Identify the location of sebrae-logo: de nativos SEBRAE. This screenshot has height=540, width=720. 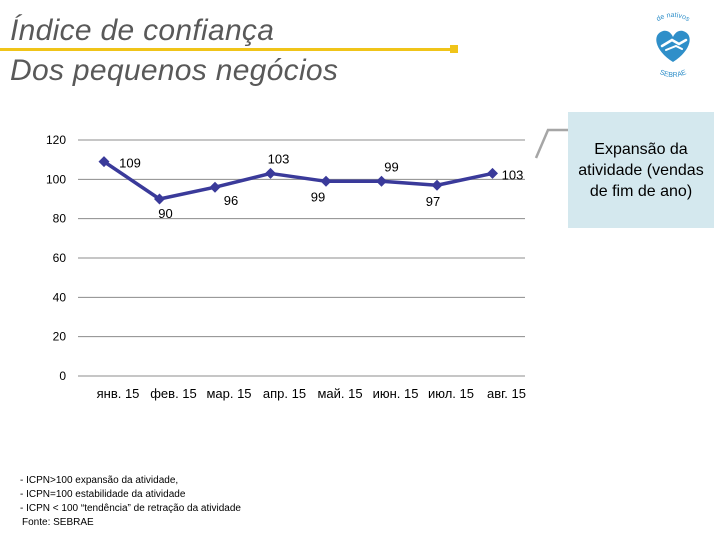
(673, 45).